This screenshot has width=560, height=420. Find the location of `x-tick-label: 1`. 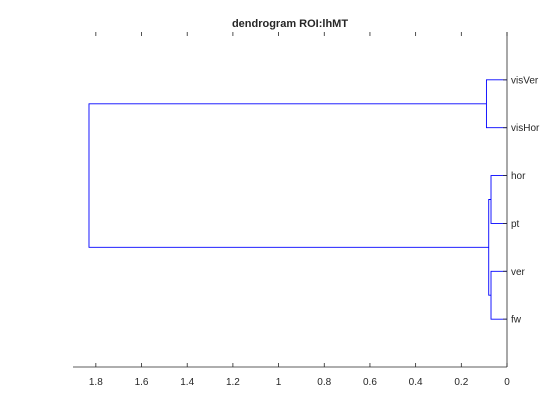

x-tick-label: 1 is located at coordinates (279, 382).